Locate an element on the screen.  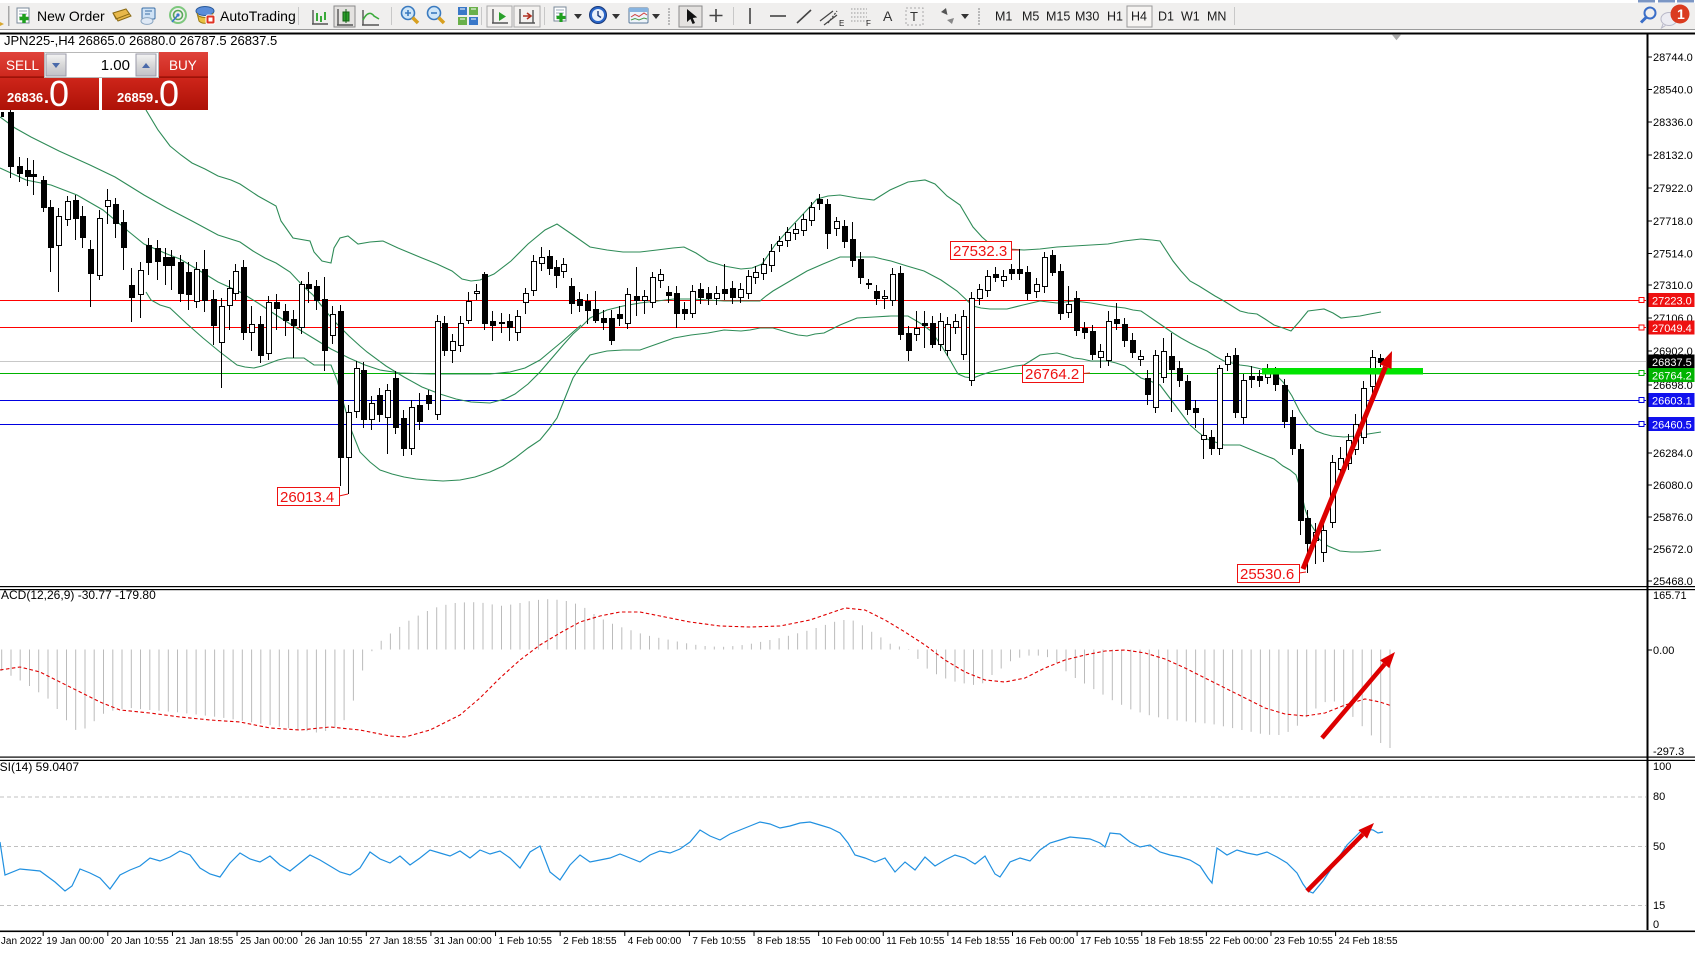
svg-text: E is located at coordinates (841, 23).